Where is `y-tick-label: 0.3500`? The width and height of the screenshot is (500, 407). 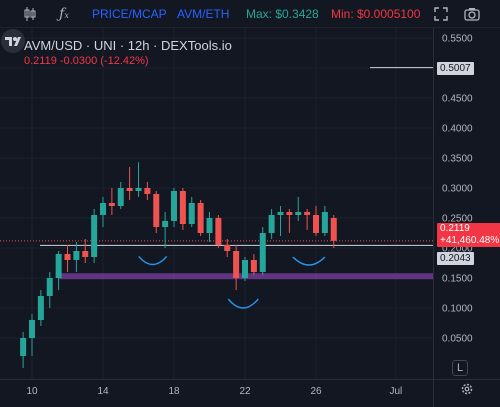 y-tick-label: 0.3500 is located at coordinates (457, 159).